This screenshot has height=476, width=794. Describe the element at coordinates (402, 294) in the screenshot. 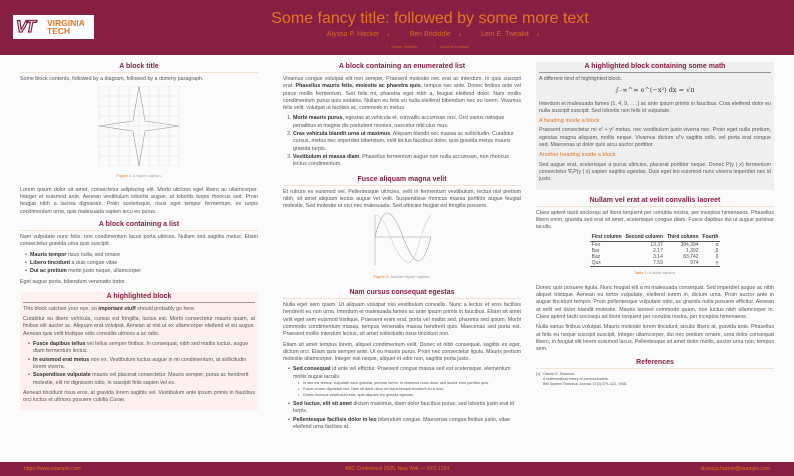

I see `block-title: Nam cursus consequat egestas` at that location.